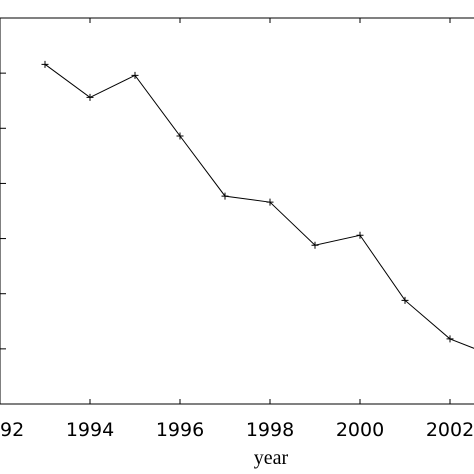 The image size is (474, 474). What do you see at coordinates (450, 430) in the screenshot?
I see `x-tick-label: 2002` at bounding box center [450, 430].